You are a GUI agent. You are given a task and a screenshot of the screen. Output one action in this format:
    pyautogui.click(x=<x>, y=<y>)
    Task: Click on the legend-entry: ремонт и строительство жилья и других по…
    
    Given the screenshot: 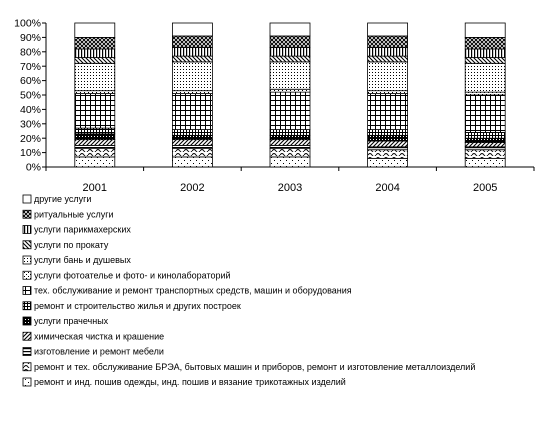 What is the action you would take?
    pyautogui.click(x=131, y=306)
    